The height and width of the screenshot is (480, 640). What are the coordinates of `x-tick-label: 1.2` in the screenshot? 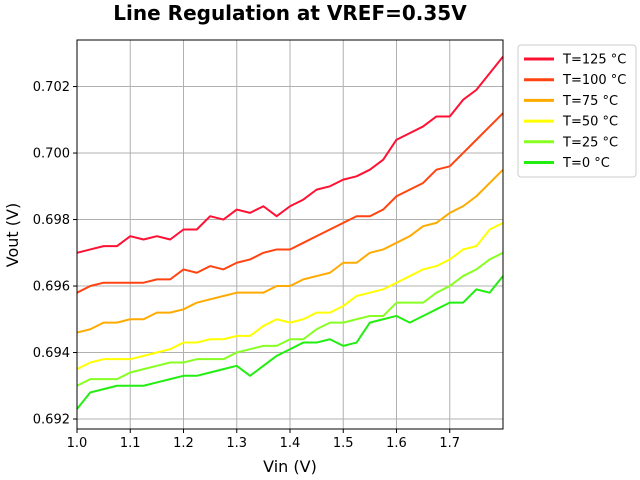 It's located at (183, 443).